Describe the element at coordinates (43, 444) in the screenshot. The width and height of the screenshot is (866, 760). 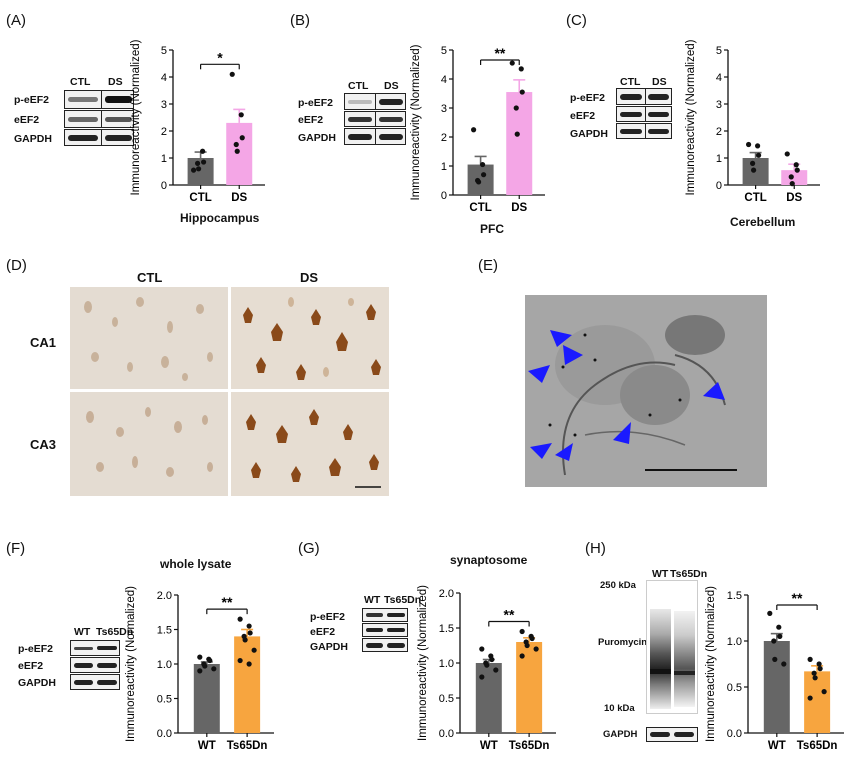
I see `micro-row-ca3: CA3` at that location.